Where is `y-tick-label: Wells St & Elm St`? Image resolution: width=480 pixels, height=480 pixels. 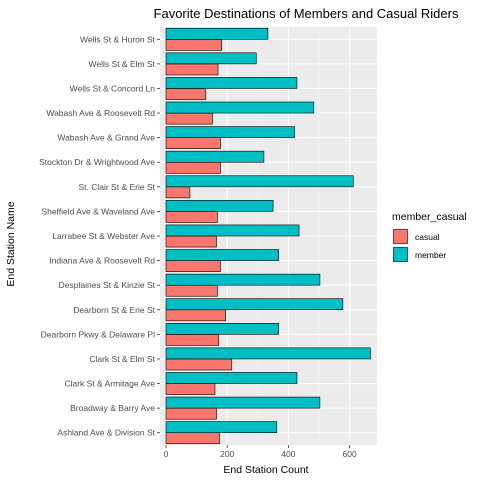
y-tick-label: Wells St & Elm St is located at coordinates (122, 64).